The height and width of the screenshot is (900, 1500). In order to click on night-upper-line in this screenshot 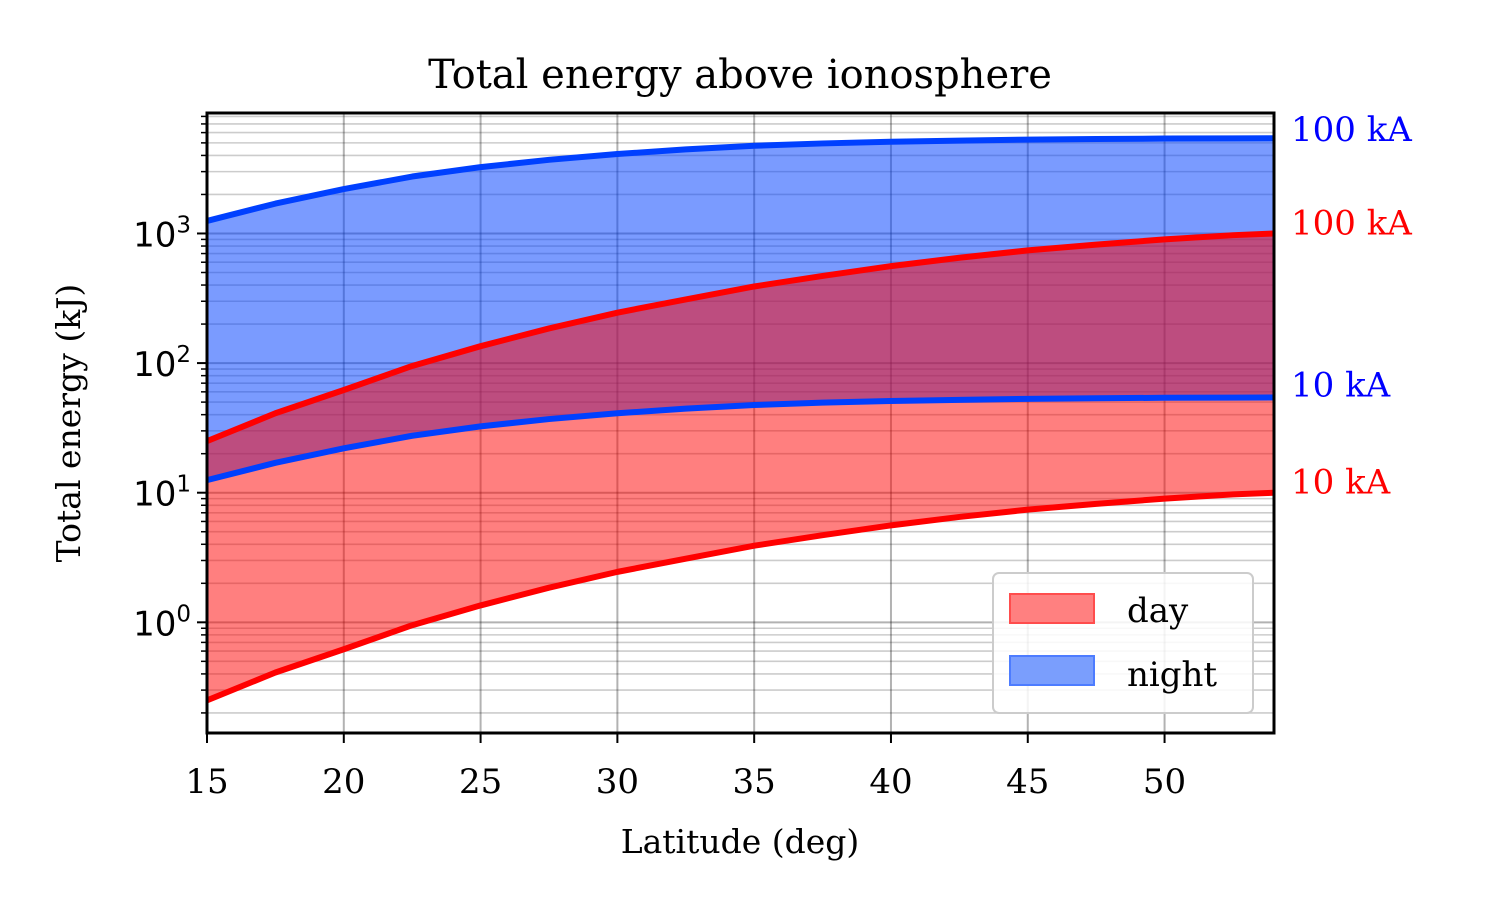, I will do `click(740, 179)`.